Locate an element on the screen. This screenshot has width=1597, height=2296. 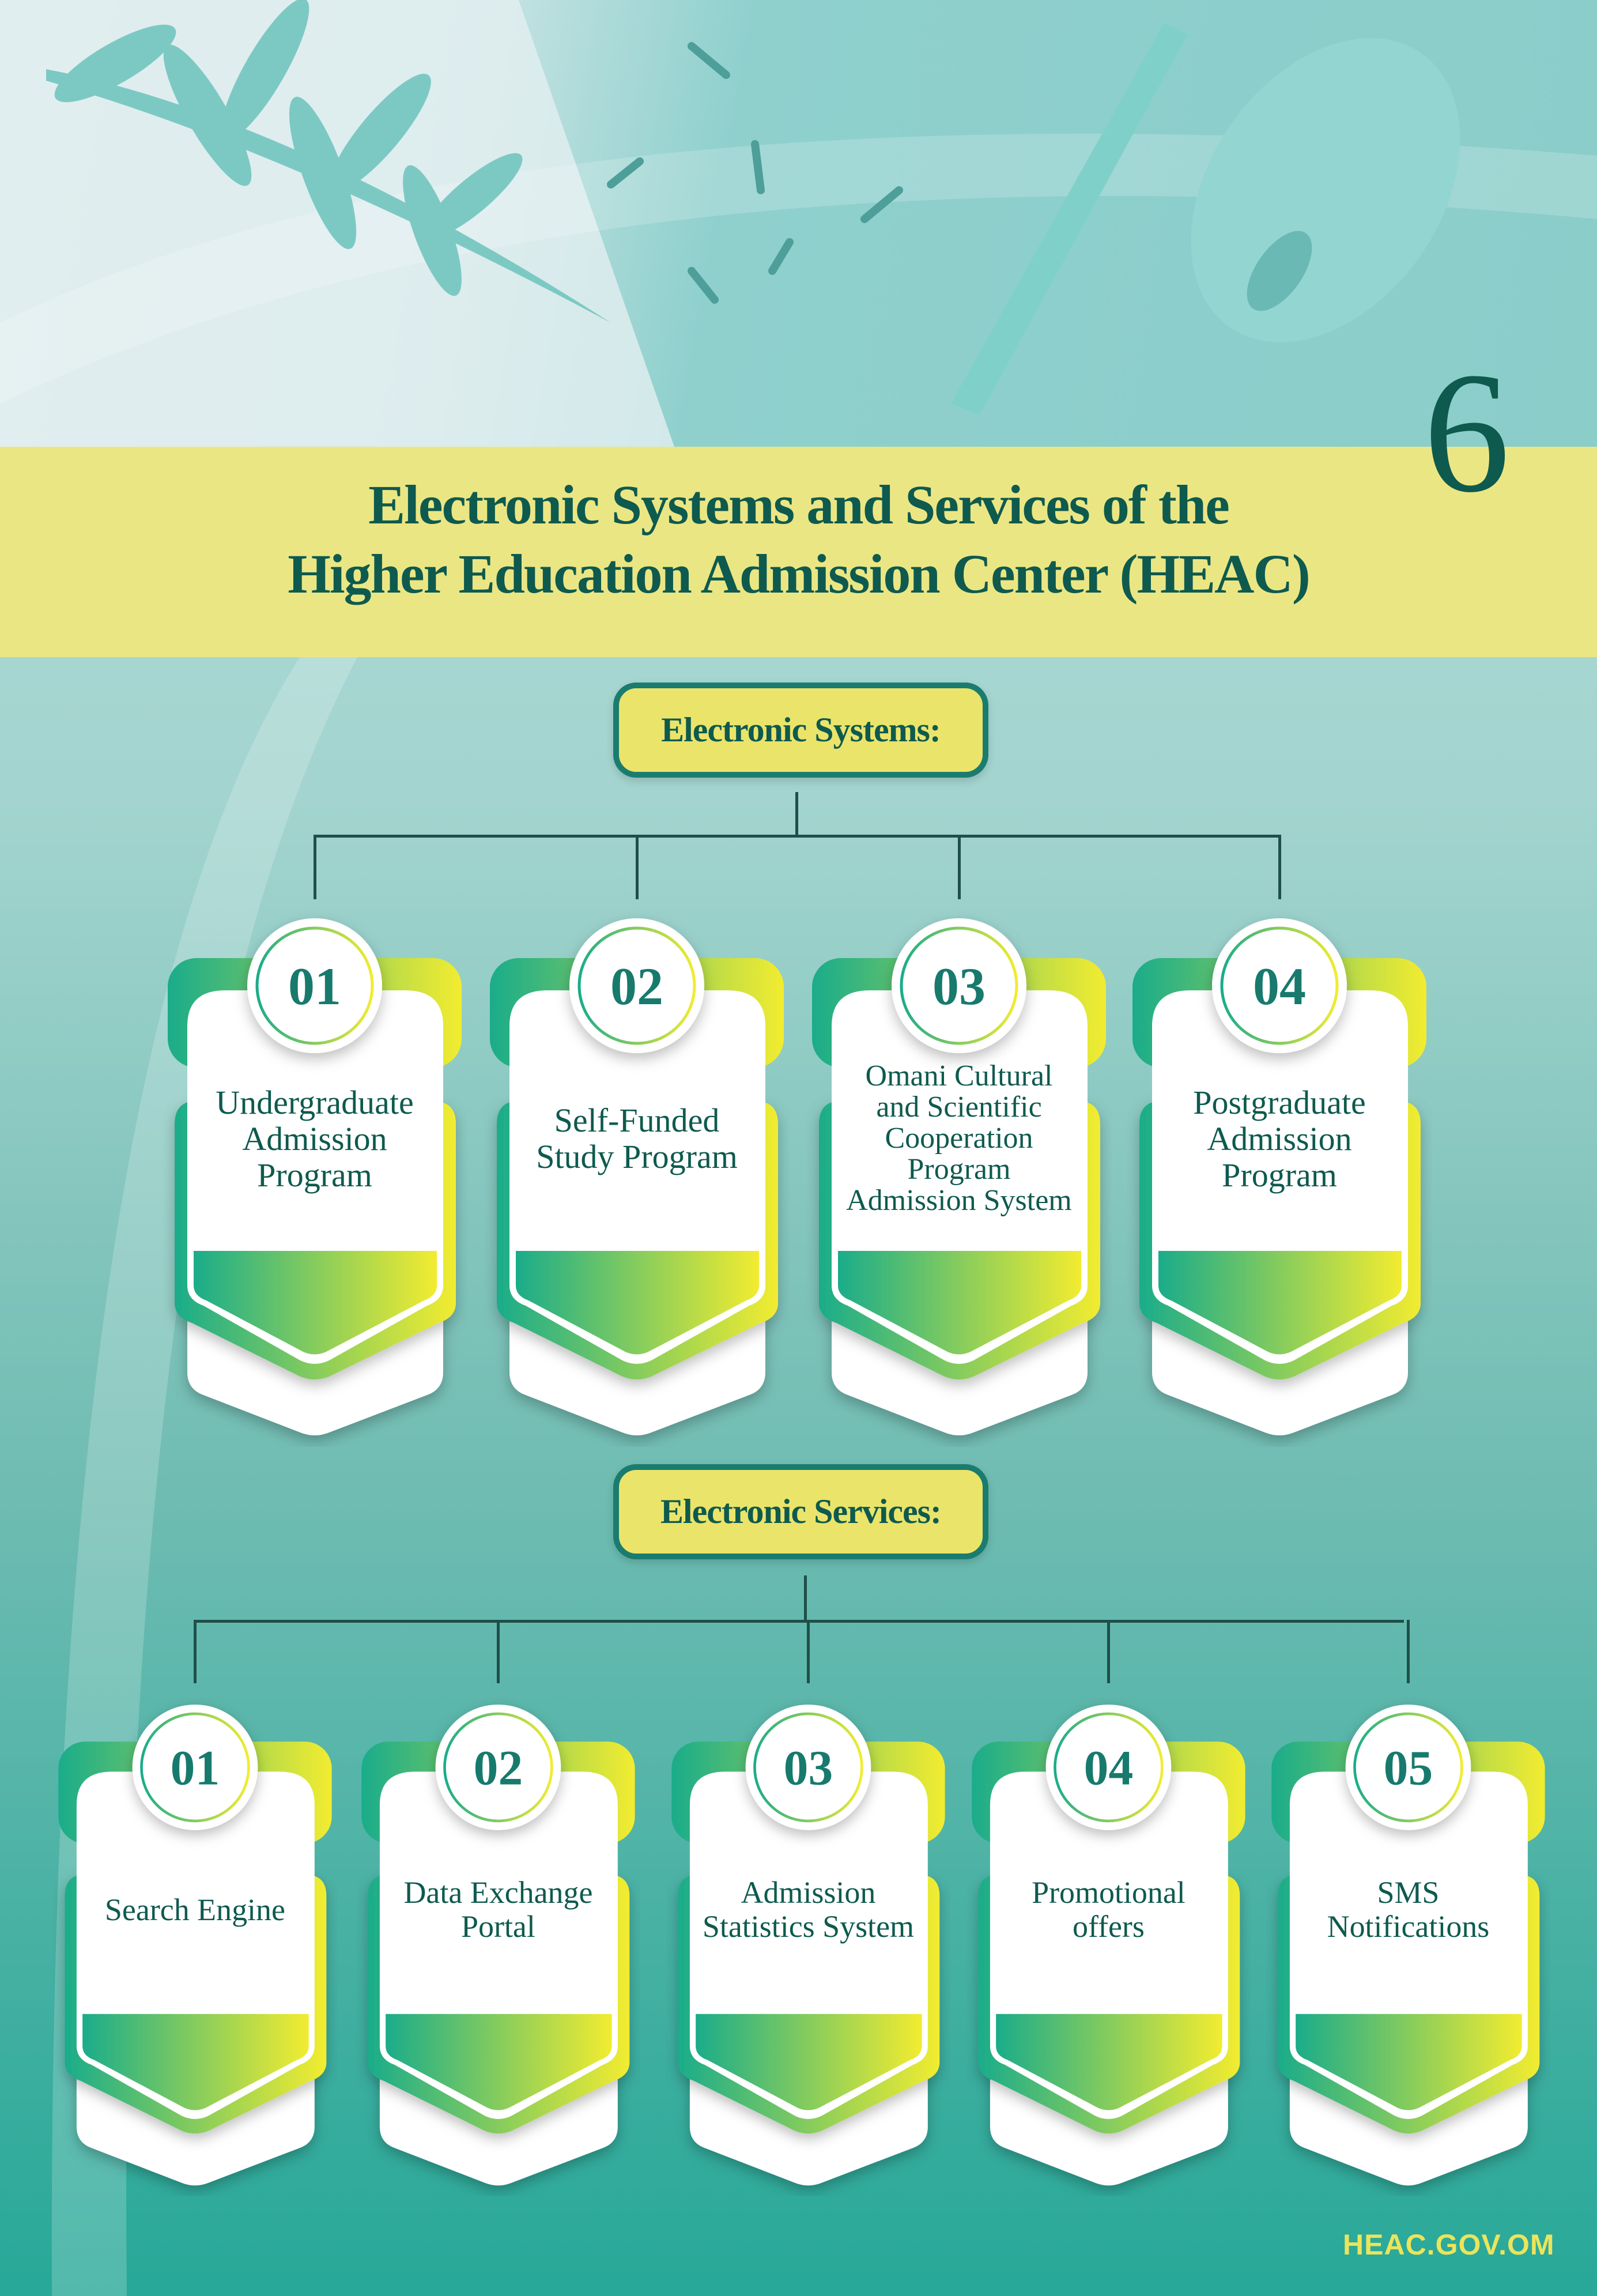
service-card-04: 04 Promotional offers is located at coordinates (1108, 1947).